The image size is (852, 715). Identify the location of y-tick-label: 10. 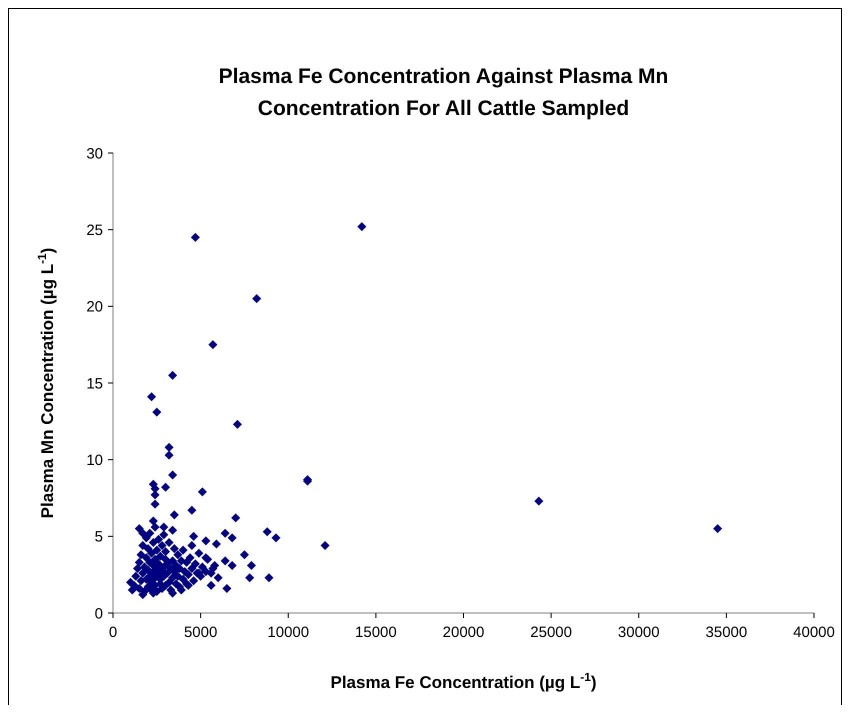
(94, 460).